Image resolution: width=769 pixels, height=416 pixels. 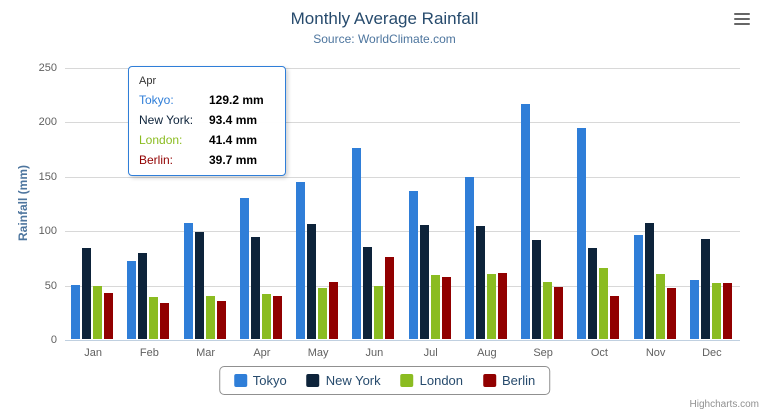 I want to click on hamburger-menu-icon, so click(x=742, y=19).